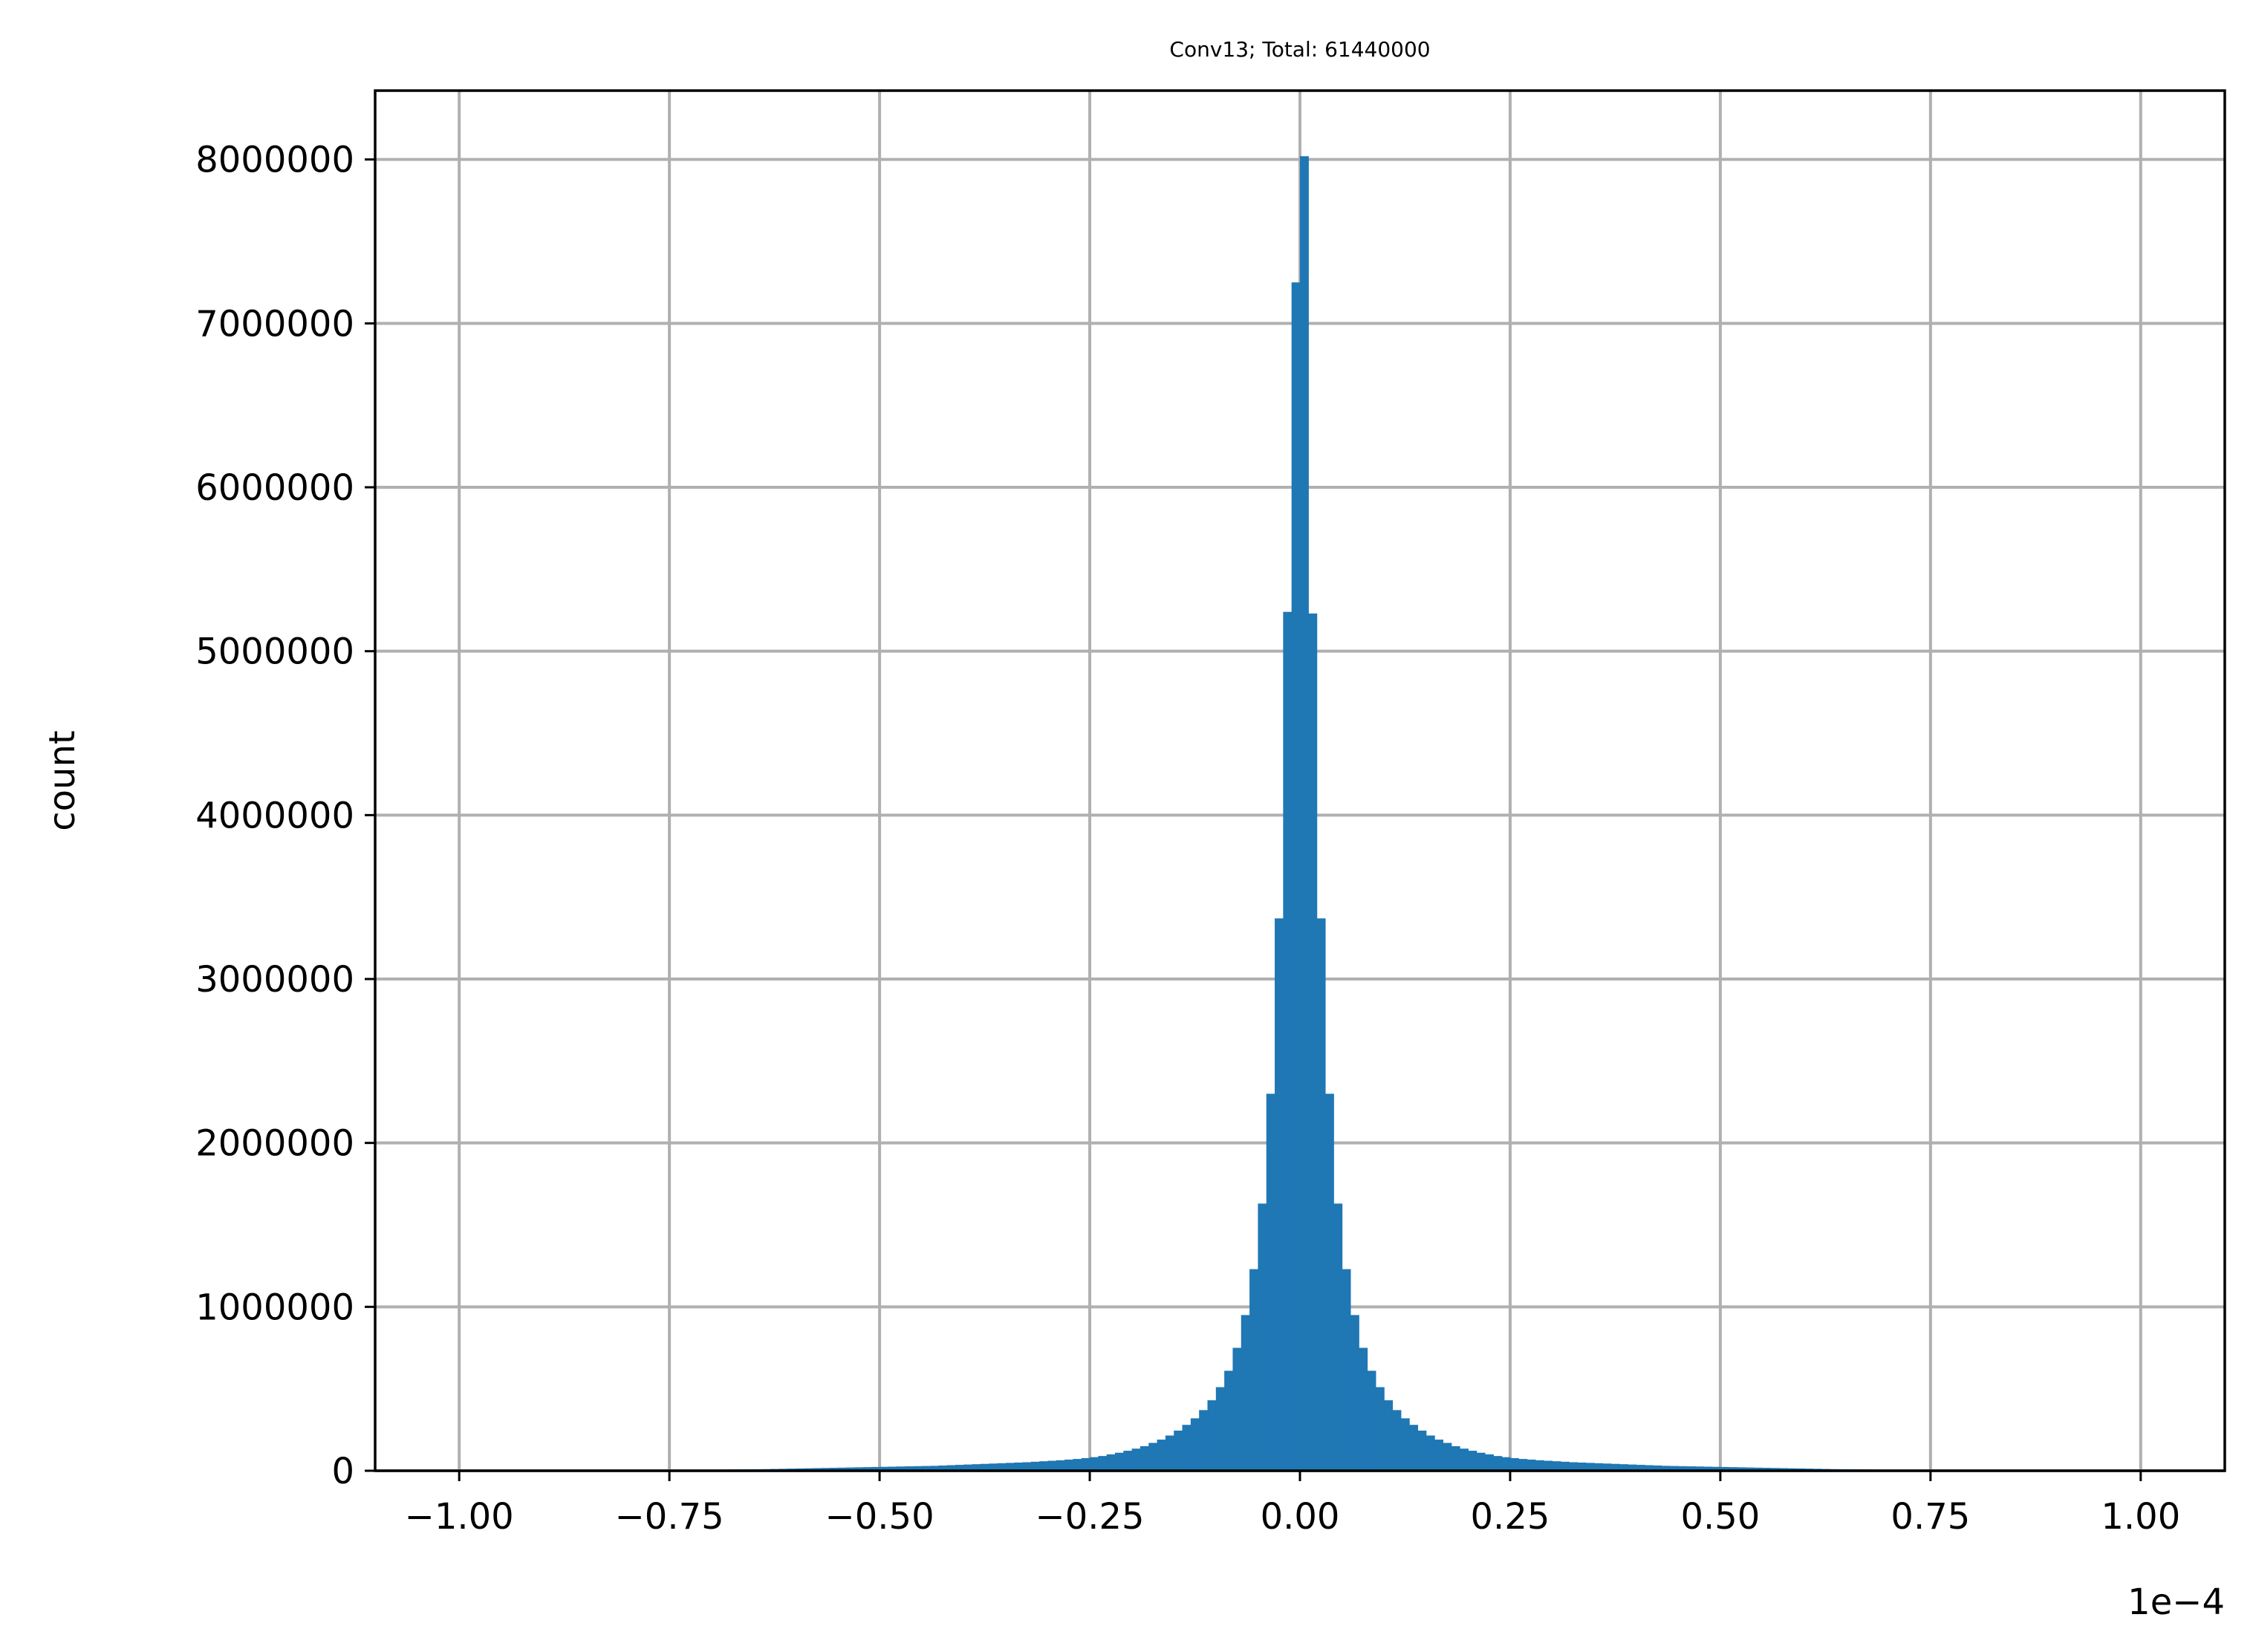  What do you see at coordinates (1720, 1517) in the screenshot?
I see `x-tick-label: 0.50` at bounding box center [1720, 1517].